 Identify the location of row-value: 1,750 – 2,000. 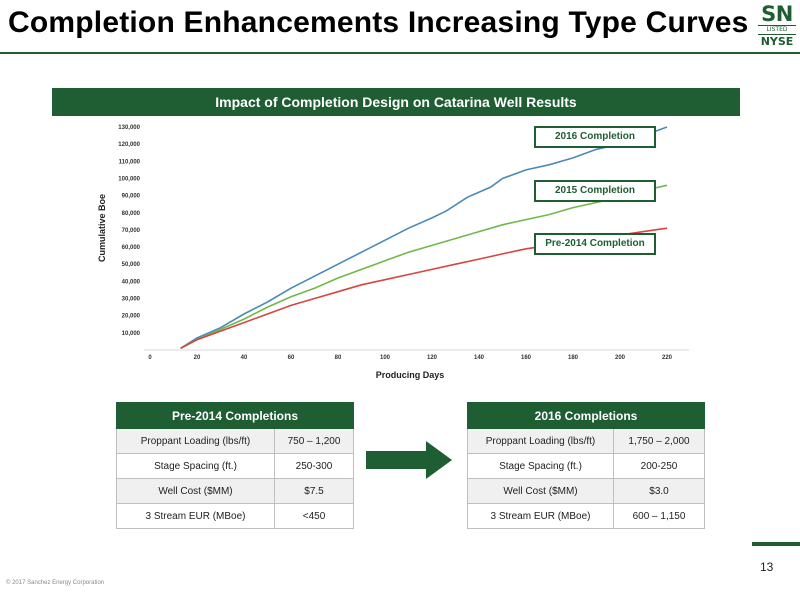
(659, 441).